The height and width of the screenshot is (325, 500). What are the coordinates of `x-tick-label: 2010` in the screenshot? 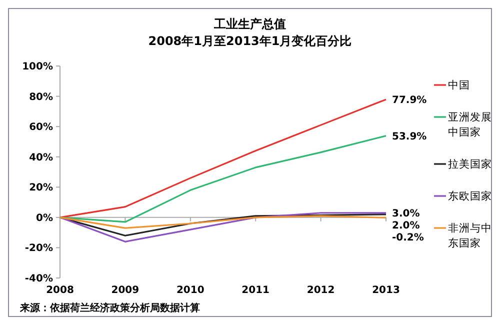 It's located at (190, 290).